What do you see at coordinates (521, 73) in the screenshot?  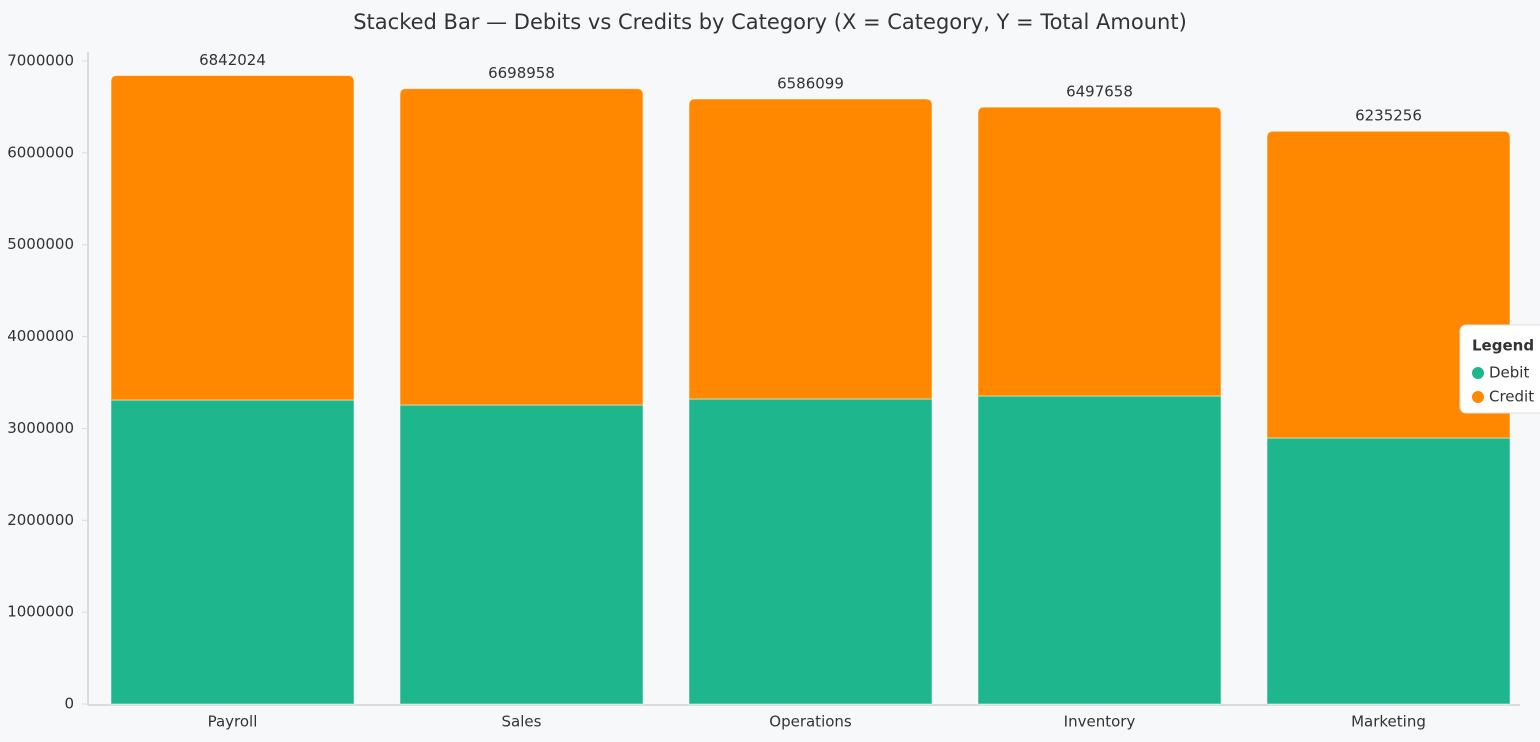 I see `total-label: 6698958` at bounding box center [521, 73].